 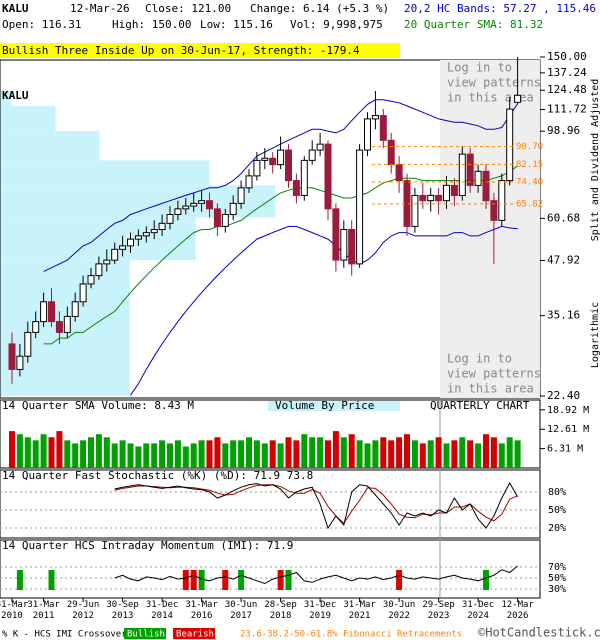 What do you see at coordinates (563, 217) in the screenshot?
I see `y-tick-label: 60.68` at bounding box center [563, 217].